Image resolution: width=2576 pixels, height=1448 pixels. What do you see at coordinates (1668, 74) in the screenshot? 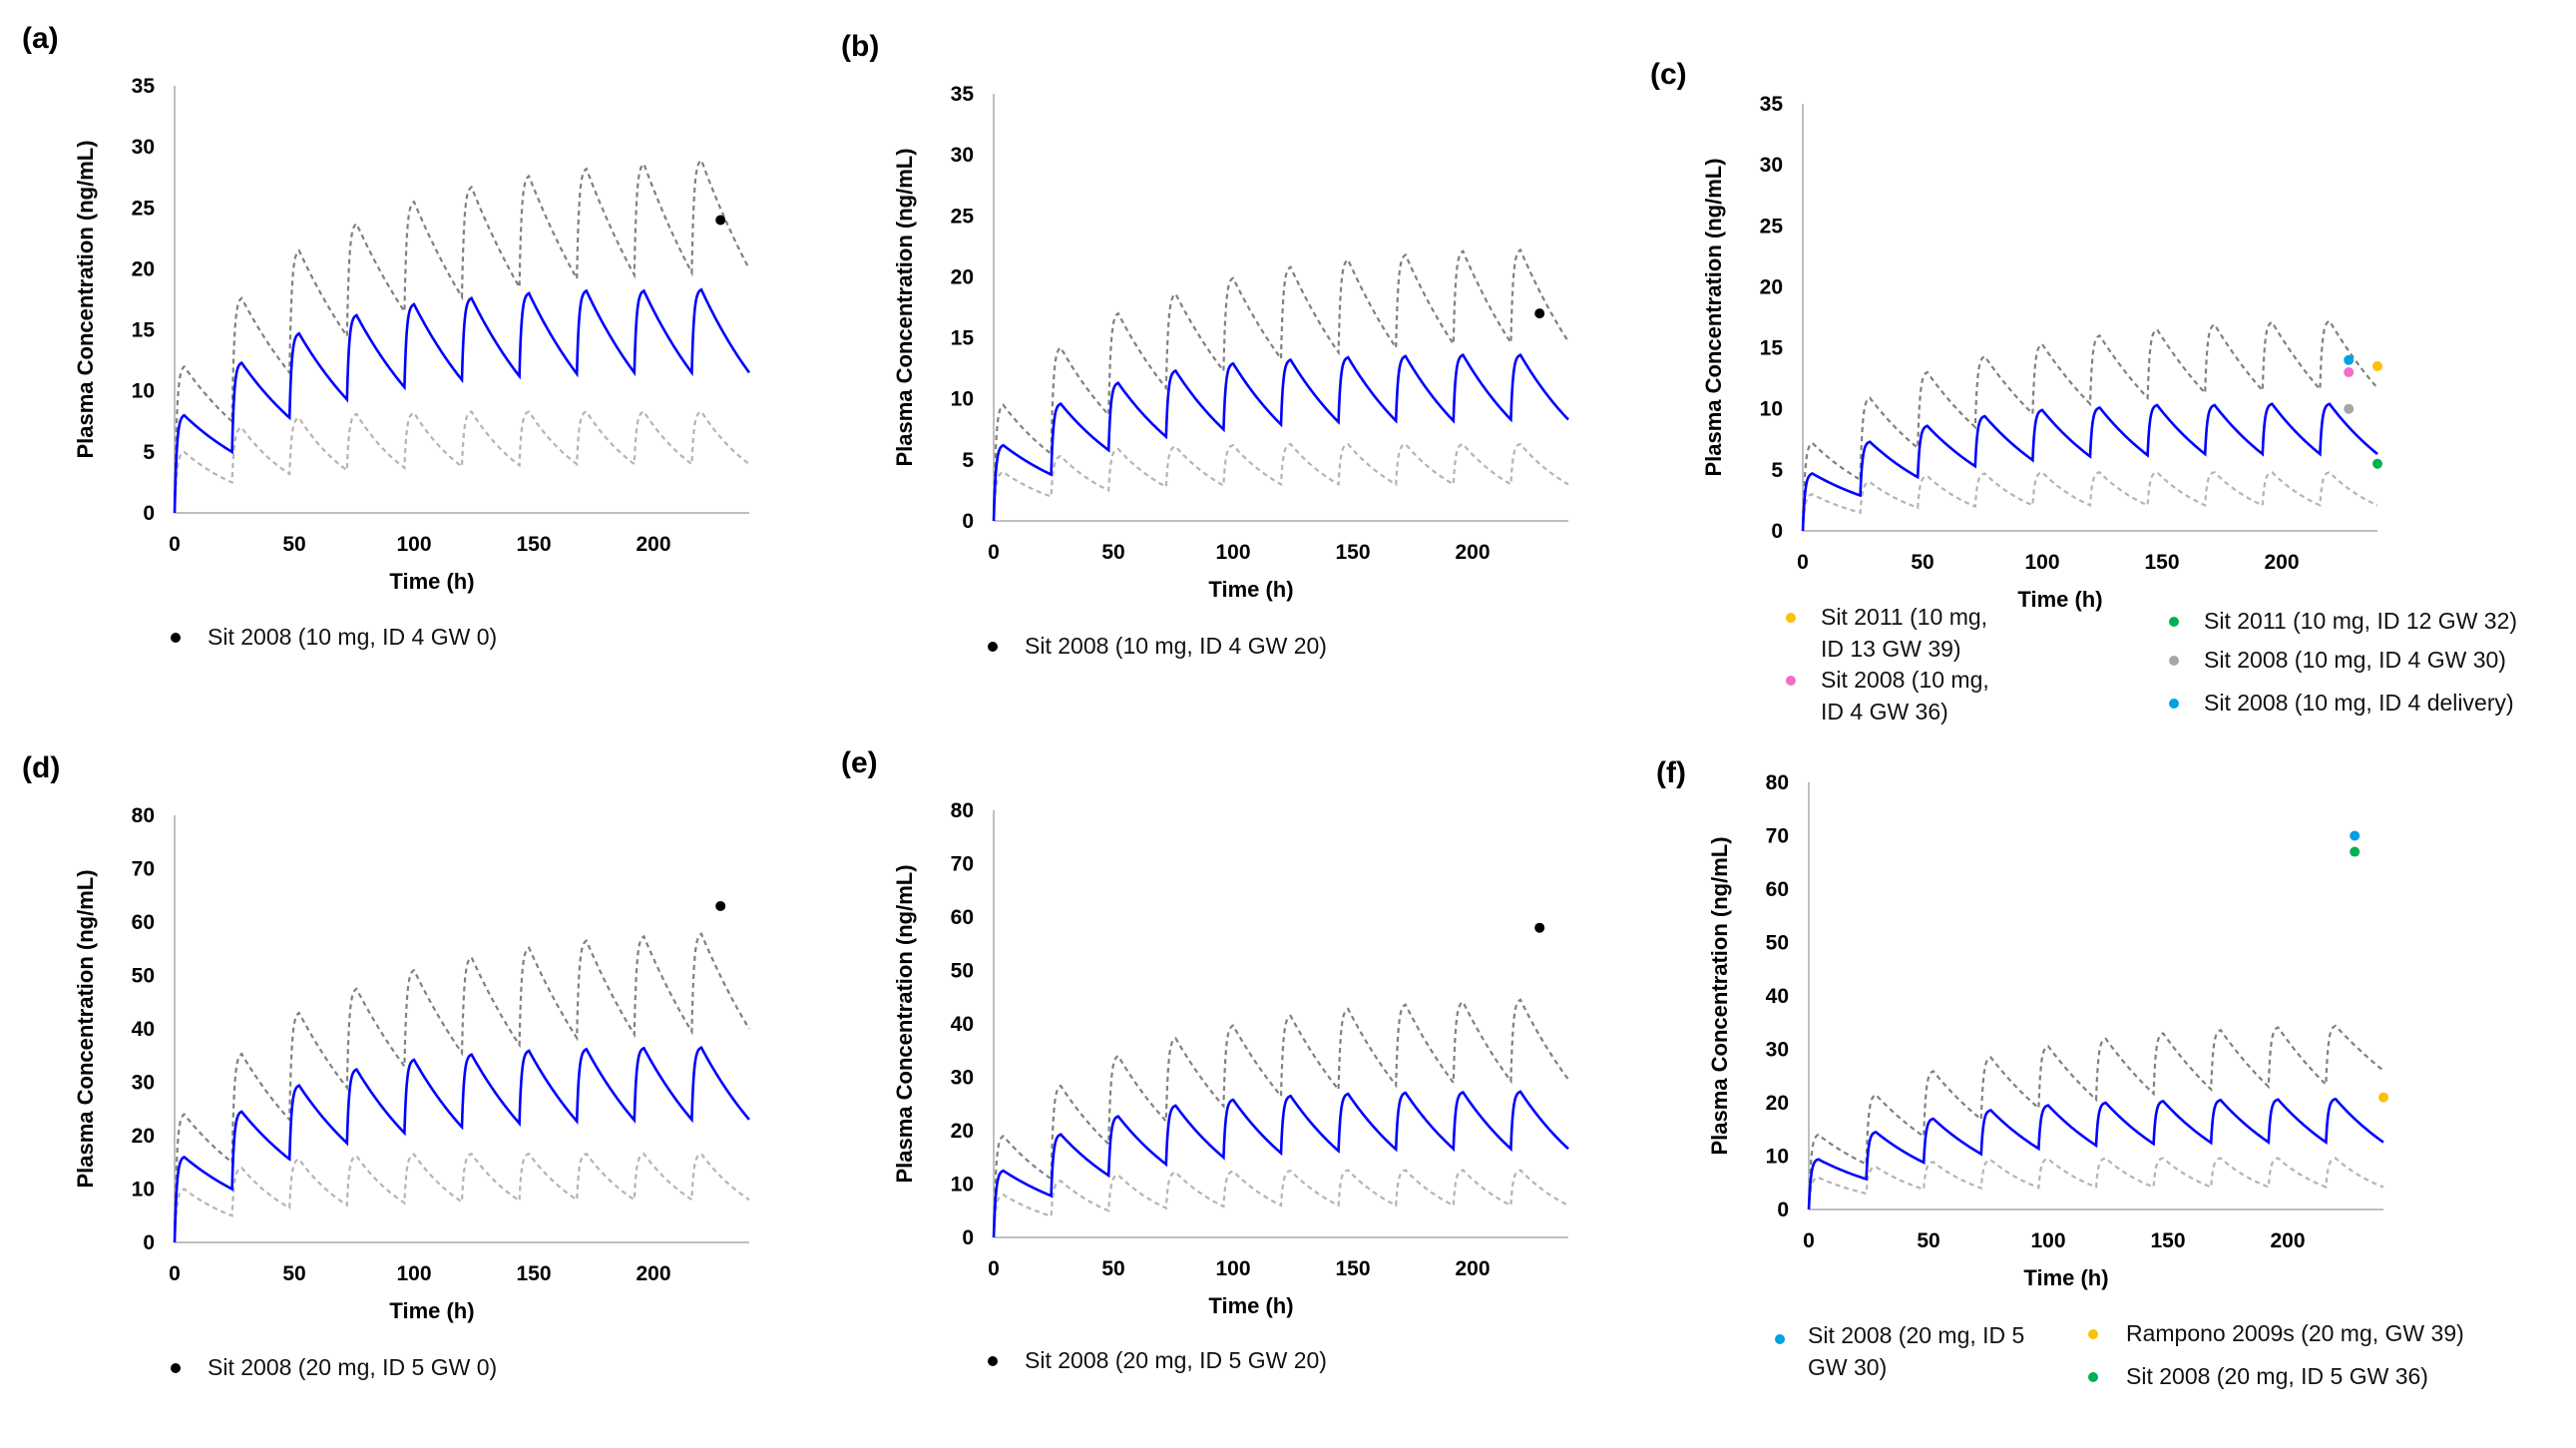
I see `panel-label: (c)` at bounding box center [1668, 74].